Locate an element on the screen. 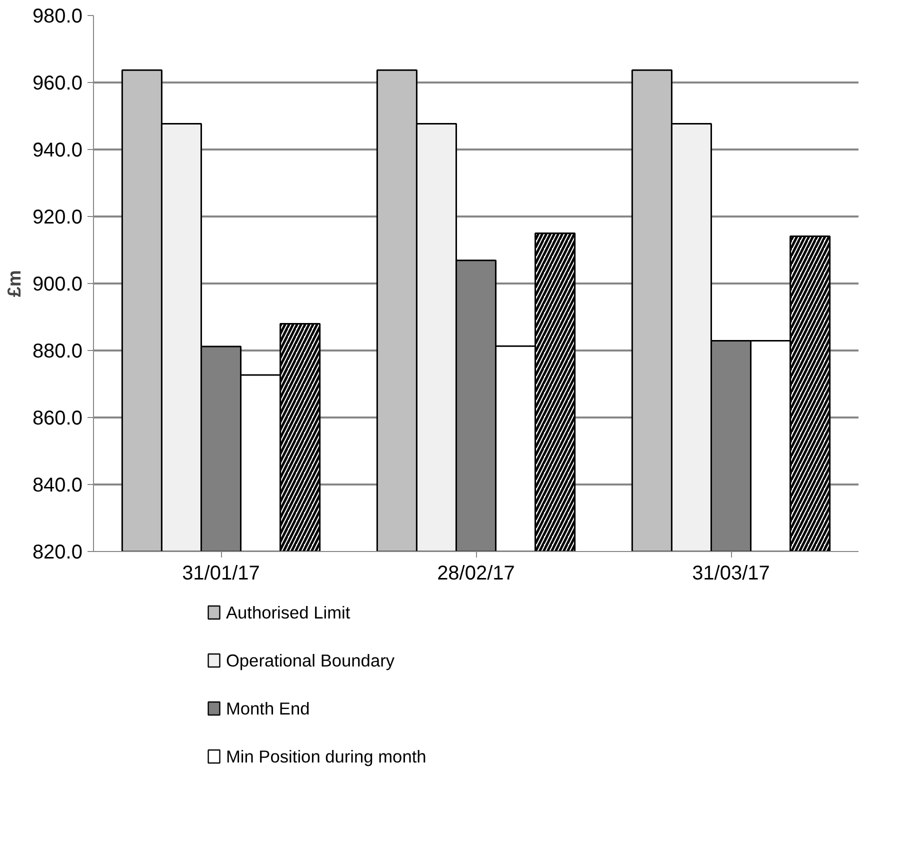  x-tick-label: 31/03/17 is located at coordinates (731, 573).